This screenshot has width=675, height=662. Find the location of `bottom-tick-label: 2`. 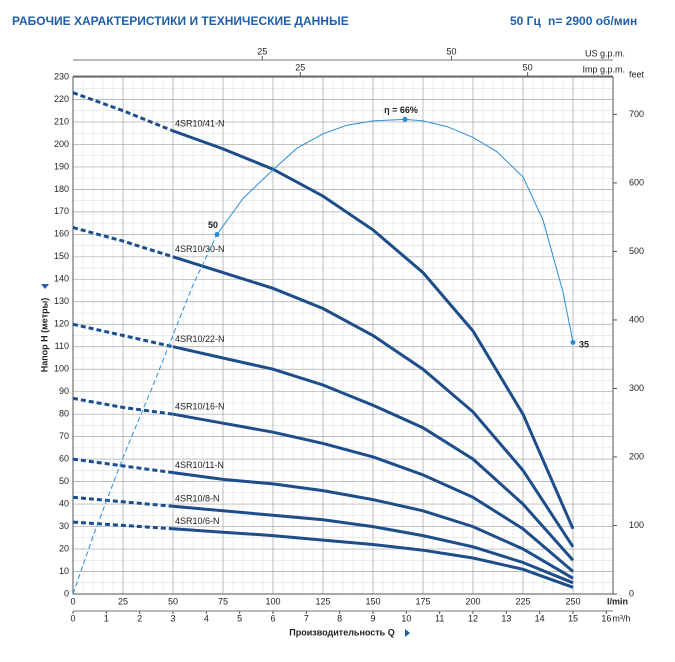

bottom-tick-label: 2 is located at coordinates (139, 618).